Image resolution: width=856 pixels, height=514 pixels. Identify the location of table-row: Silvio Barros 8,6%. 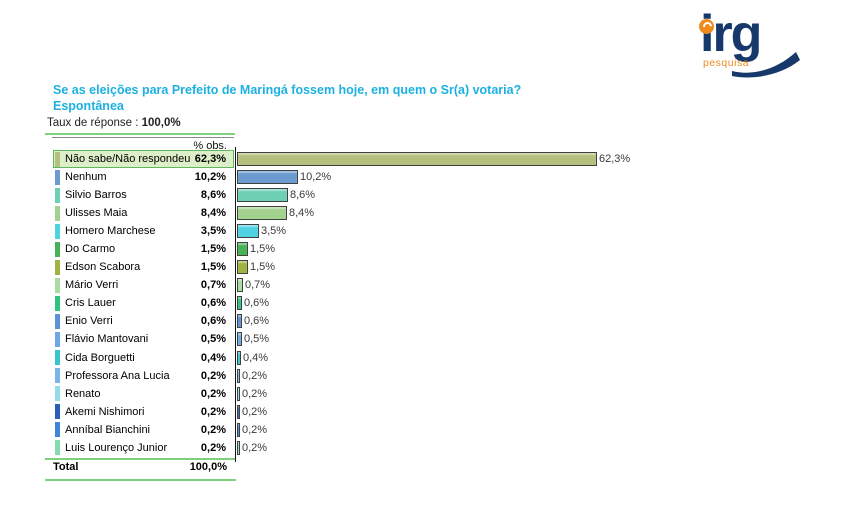
(143, 195).